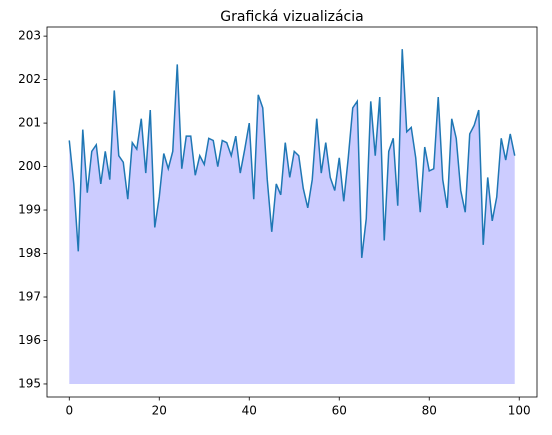  What do you see at coordinates (519, 411) in the screenshot?
I see `x-tick-label: 100` at bounding box center [519, 411].